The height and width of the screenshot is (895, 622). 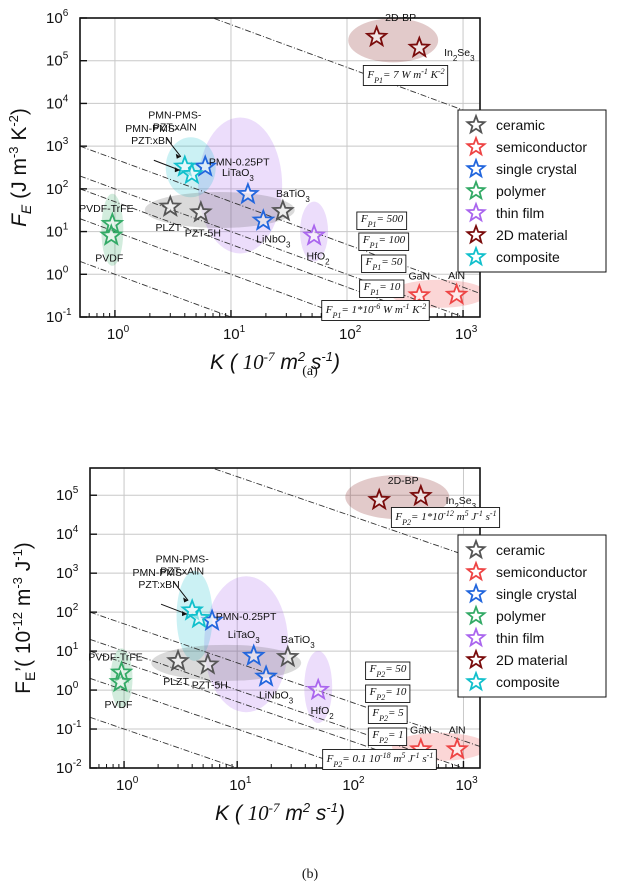 I want to click on y-tick-label: 10⁻², so click(x=69, y=767).